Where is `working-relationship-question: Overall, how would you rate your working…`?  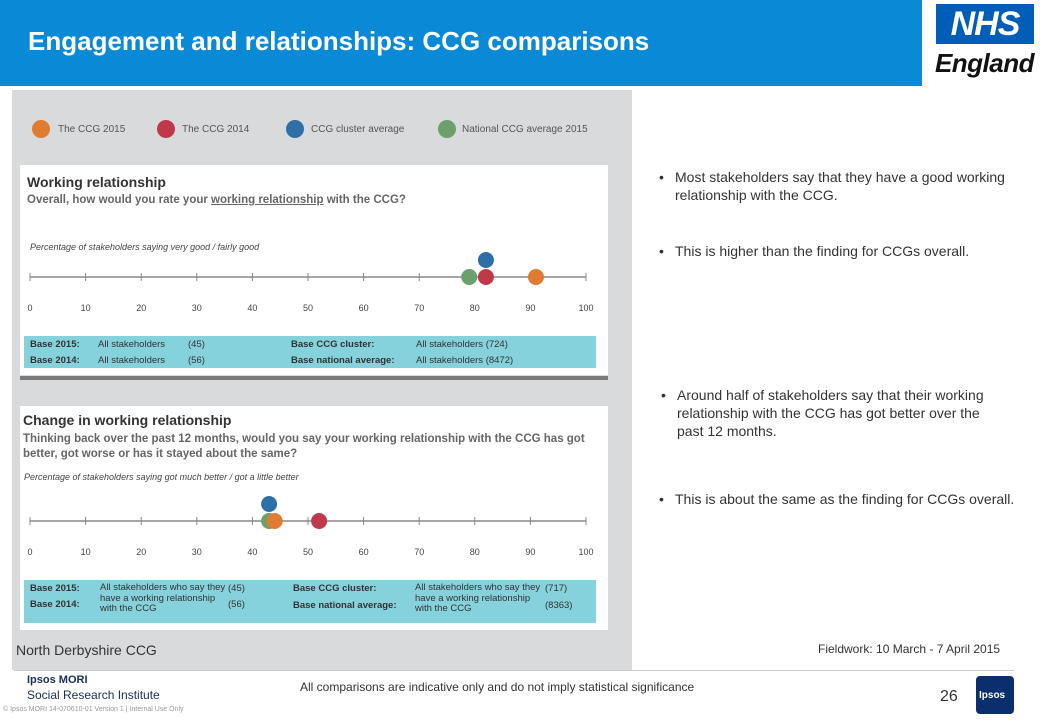
working-relationship-question: Overall, how would you rate your working… is located at coordinates (216, 200).